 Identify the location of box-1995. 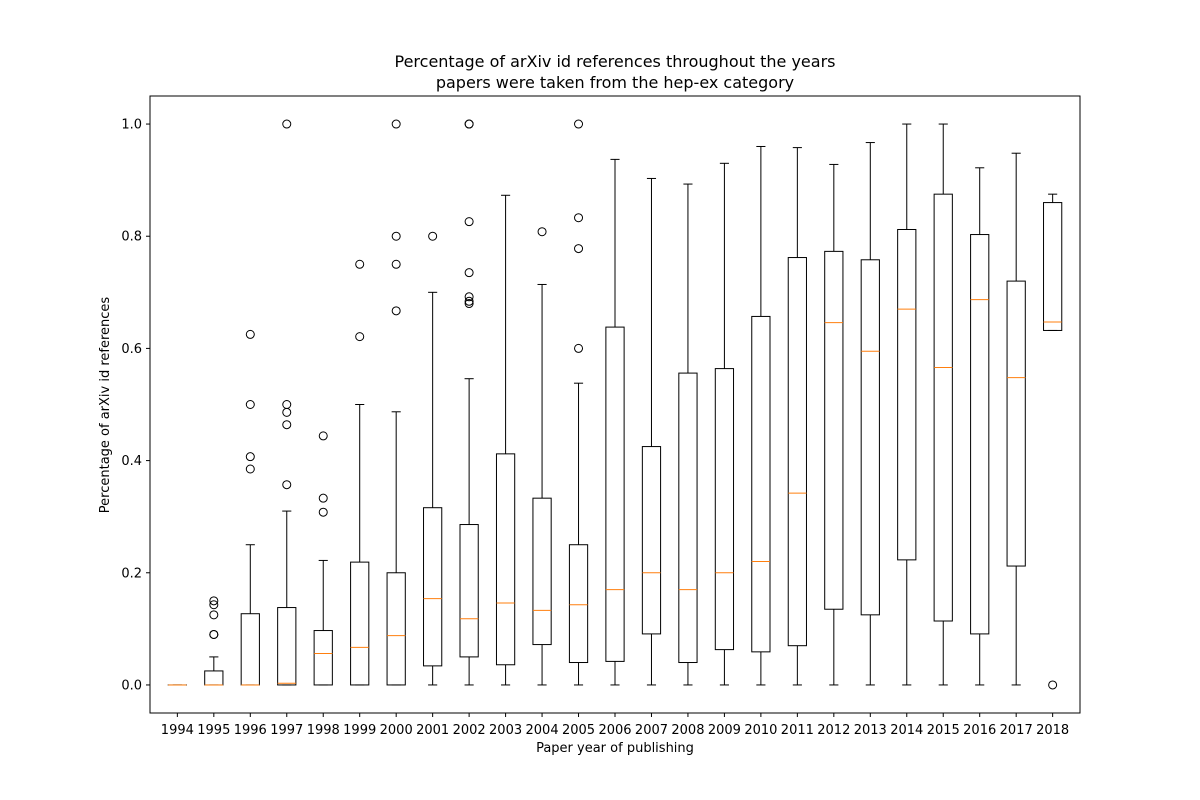
(214, 641).